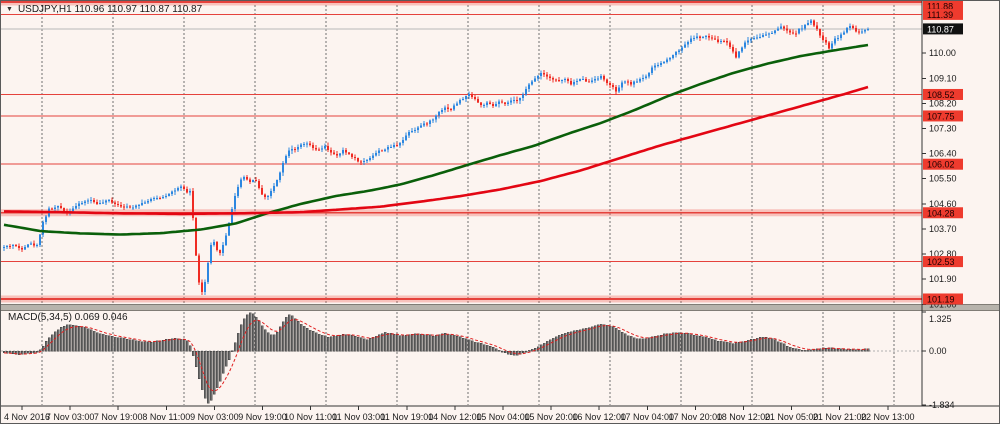  I want to click on svg-text: 102.80, so click(943, 254).